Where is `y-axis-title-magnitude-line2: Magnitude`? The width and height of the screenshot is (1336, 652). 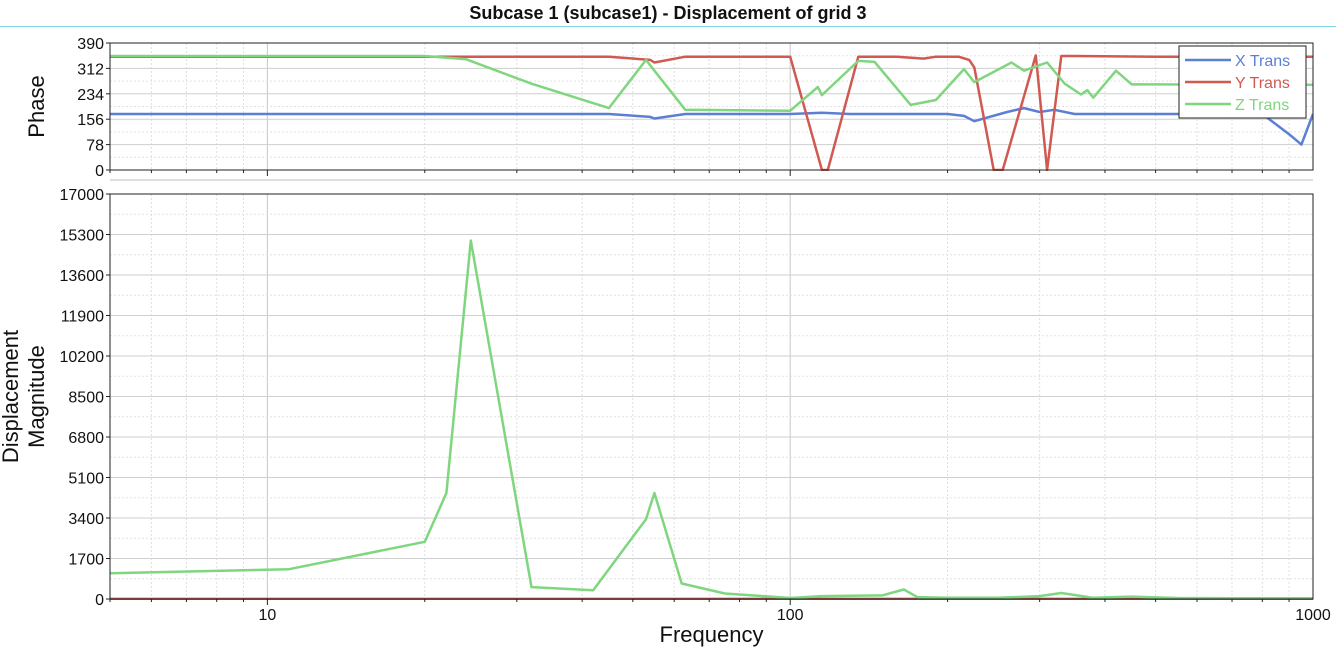 y-axis-title-magnitude-line2: Magnitude is located at coordinates (36, 396).